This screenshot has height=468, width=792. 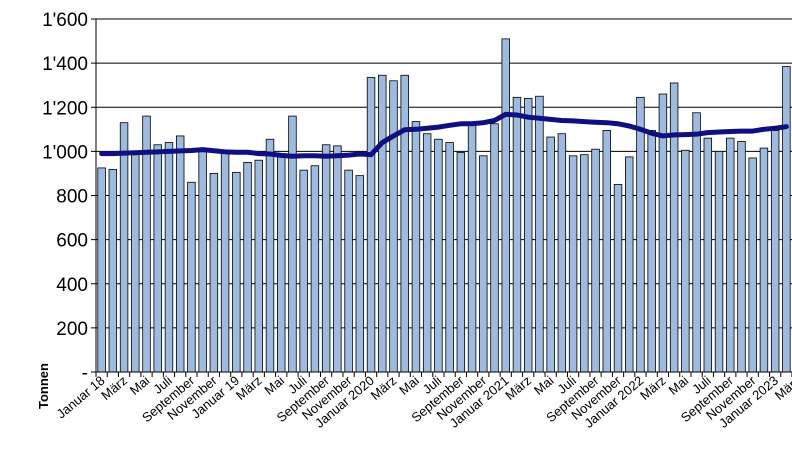 I want to click on y-tick-label: 800, so click(x=72, y=197).